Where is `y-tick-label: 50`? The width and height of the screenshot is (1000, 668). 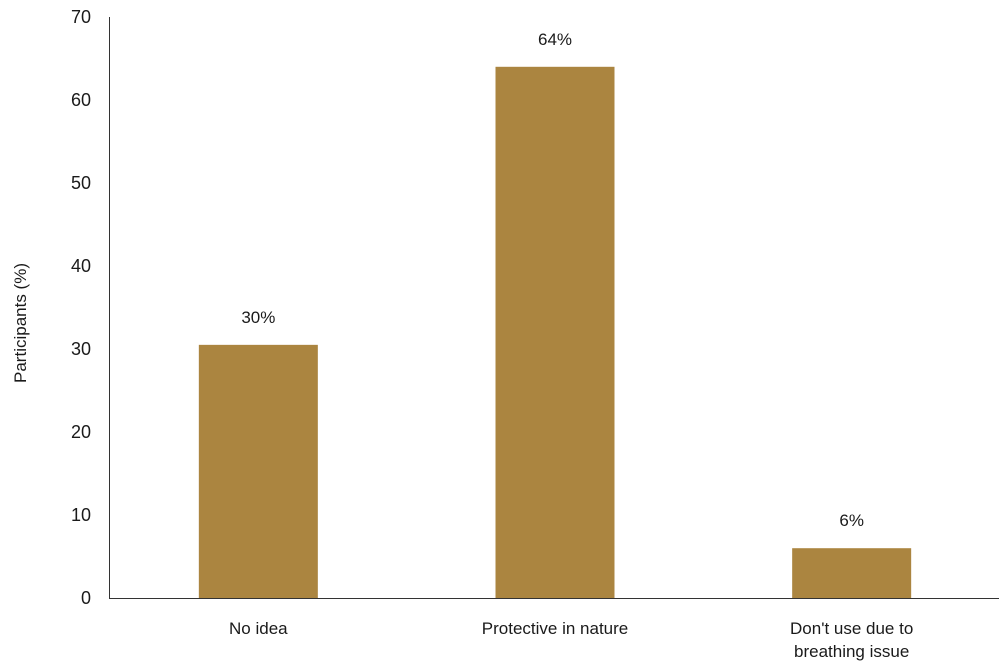
y-tick-label: 50 is located at coordinates (81, 183).